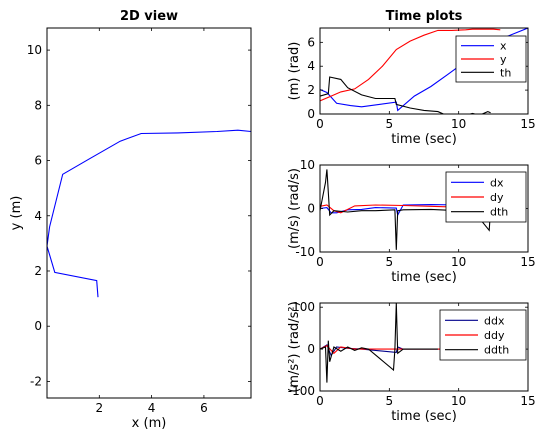  What do you see at coordinates (99, 408) in the screenshot?
I see `x-tick-label: 2` at bounding box center [99, 408].